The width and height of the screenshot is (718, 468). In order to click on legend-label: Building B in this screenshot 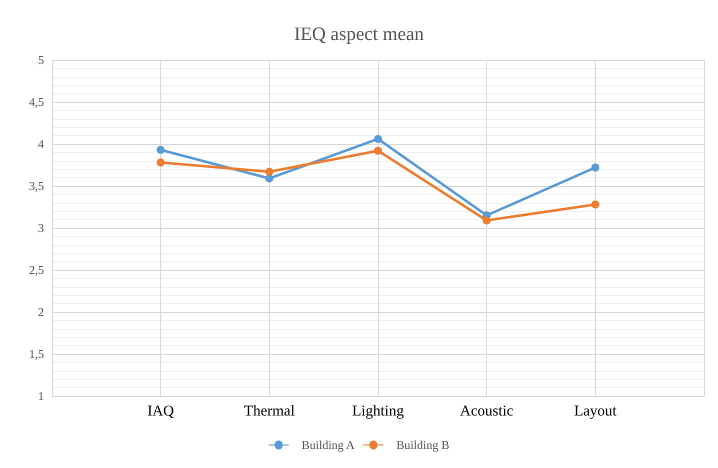, I will do `click(423, 445)`.